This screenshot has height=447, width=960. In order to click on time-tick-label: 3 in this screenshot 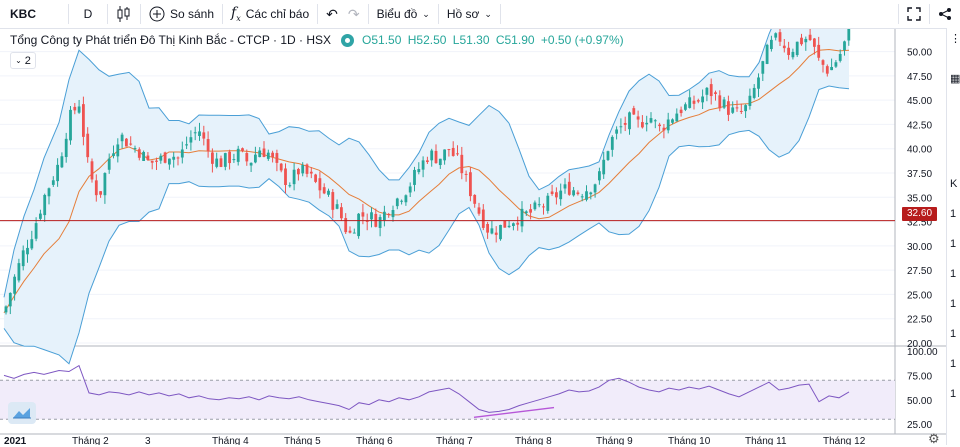, I will do `click(148, 440)`.